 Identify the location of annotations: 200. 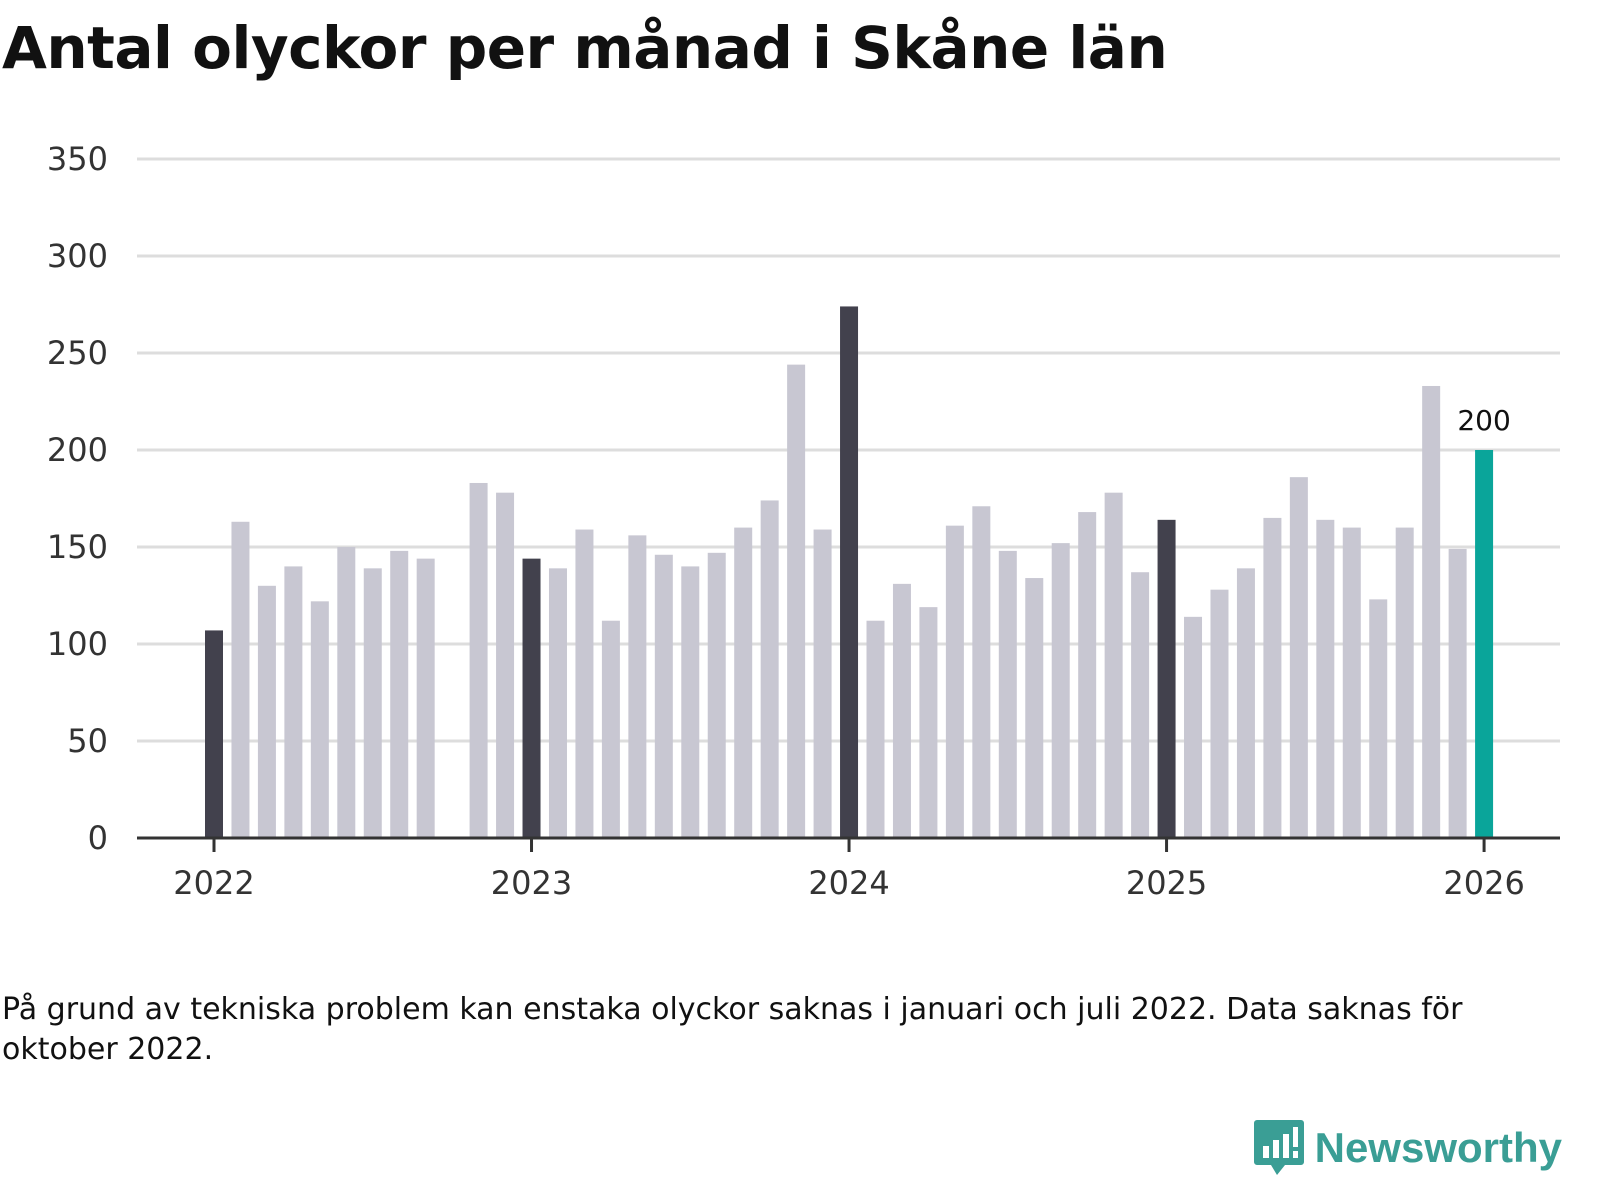
(1483, 420).